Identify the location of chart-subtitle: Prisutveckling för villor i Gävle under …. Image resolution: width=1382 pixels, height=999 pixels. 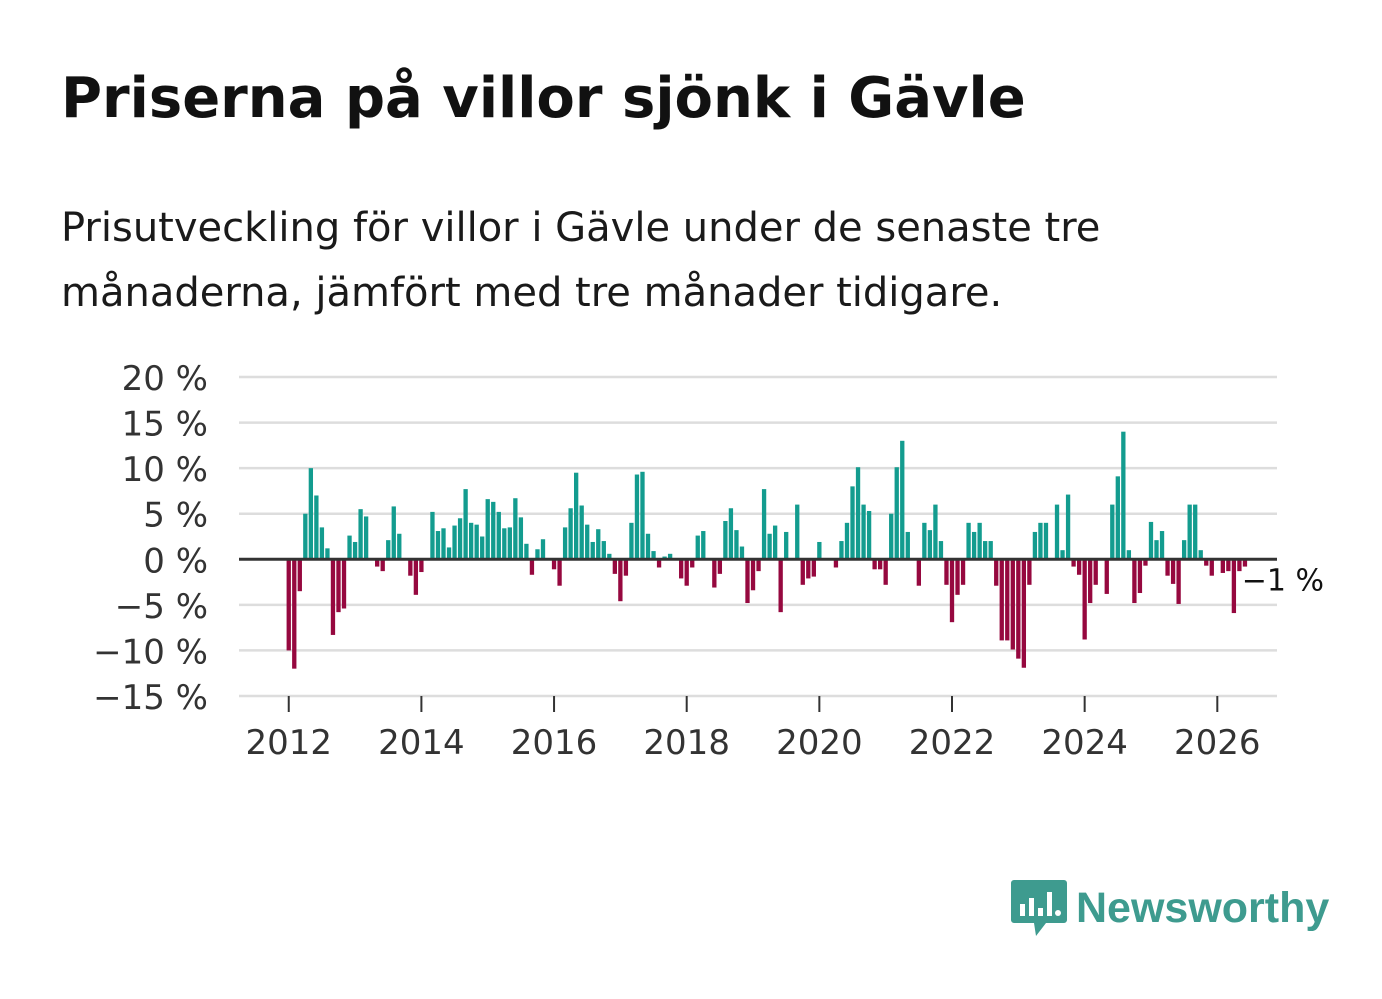
(581, 260).